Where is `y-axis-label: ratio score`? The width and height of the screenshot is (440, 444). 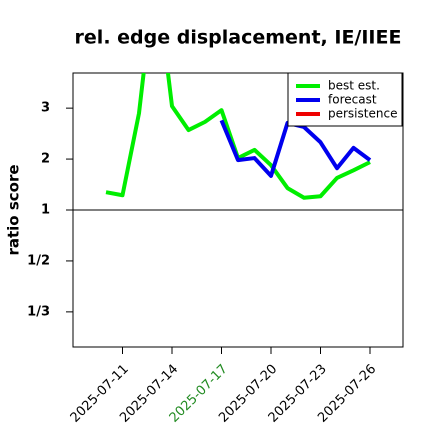 y-axis-label: ratio score is located at coordinates (14, 209).